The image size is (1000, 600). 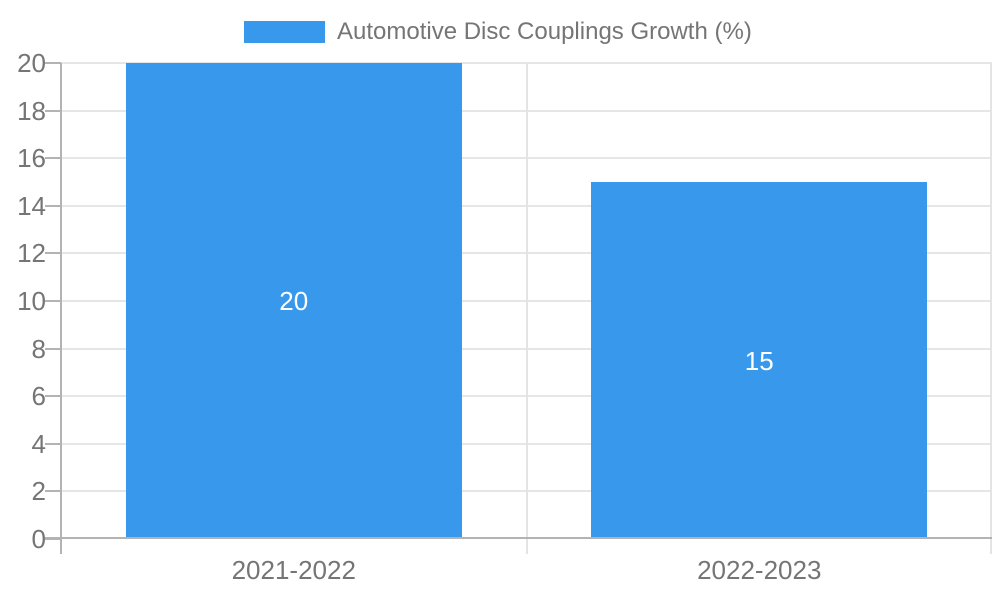 I want to click on y-axis-tick-label: 12, so click(x=31, y=253).